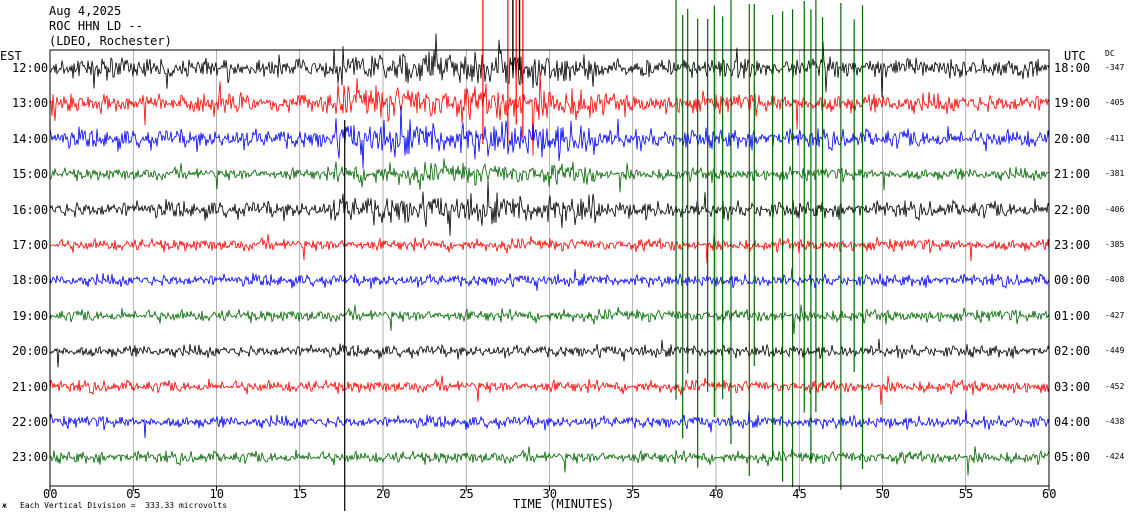 The width and height of the screenshot is (1130, 519). What do you see at coordinates (1115, 67) in the screenshot?
I see `dc-offset-label: -347` at bounding box center [1115, 67].